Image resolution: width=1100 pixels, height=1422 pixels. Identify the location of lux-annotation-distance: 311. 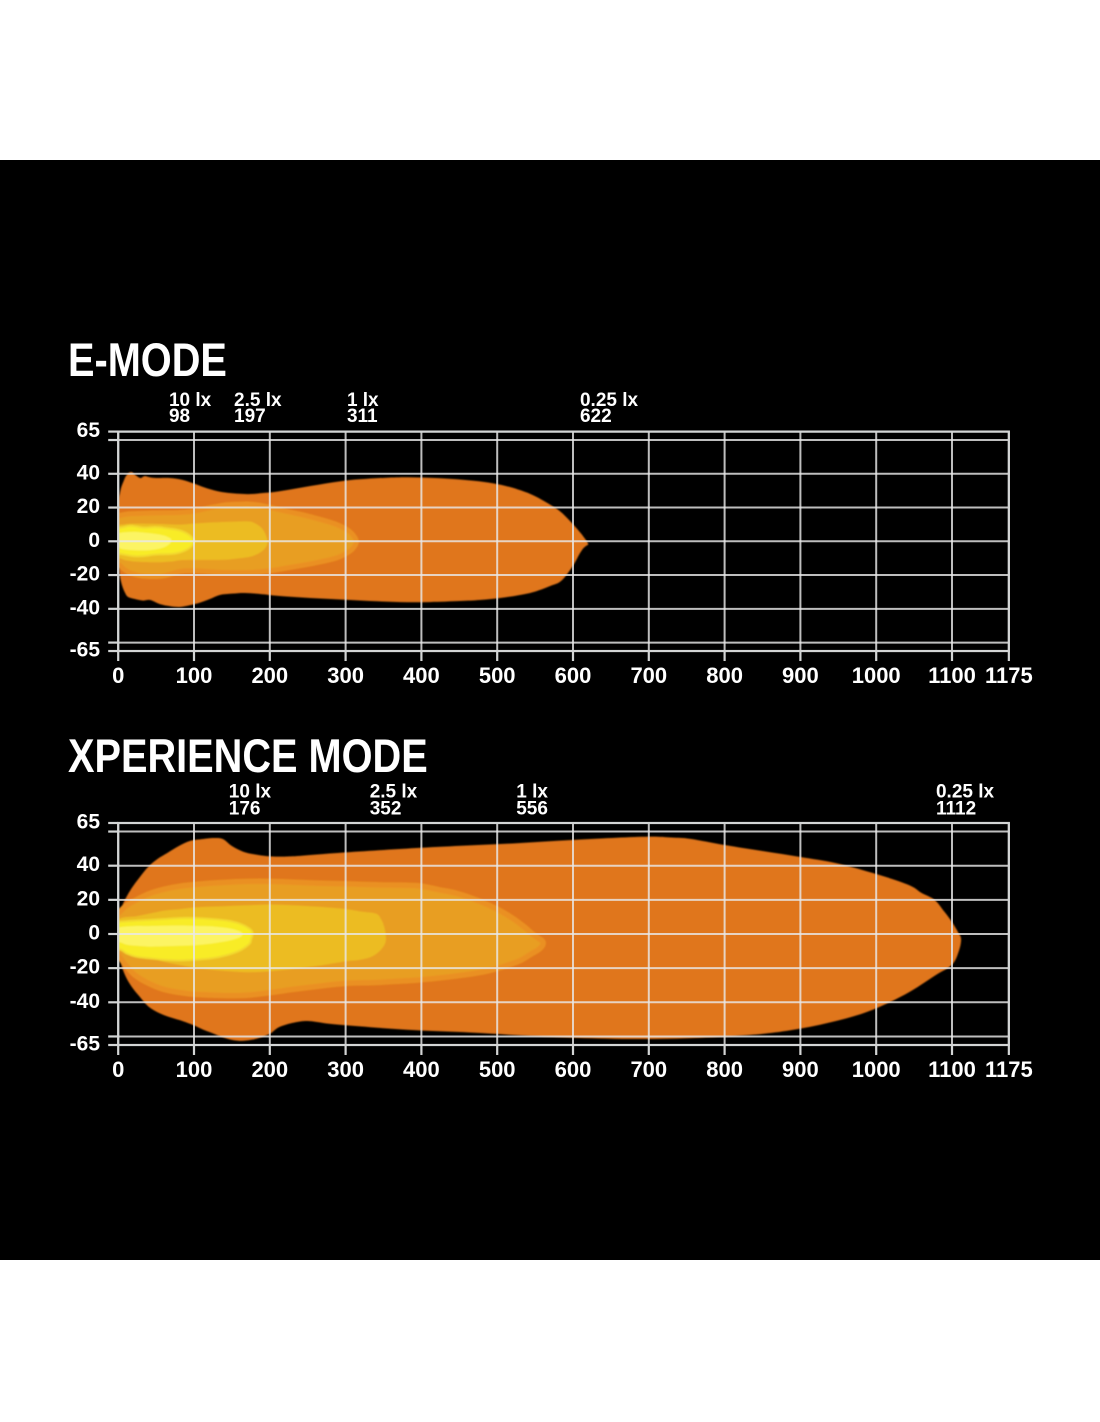
(362, 416).